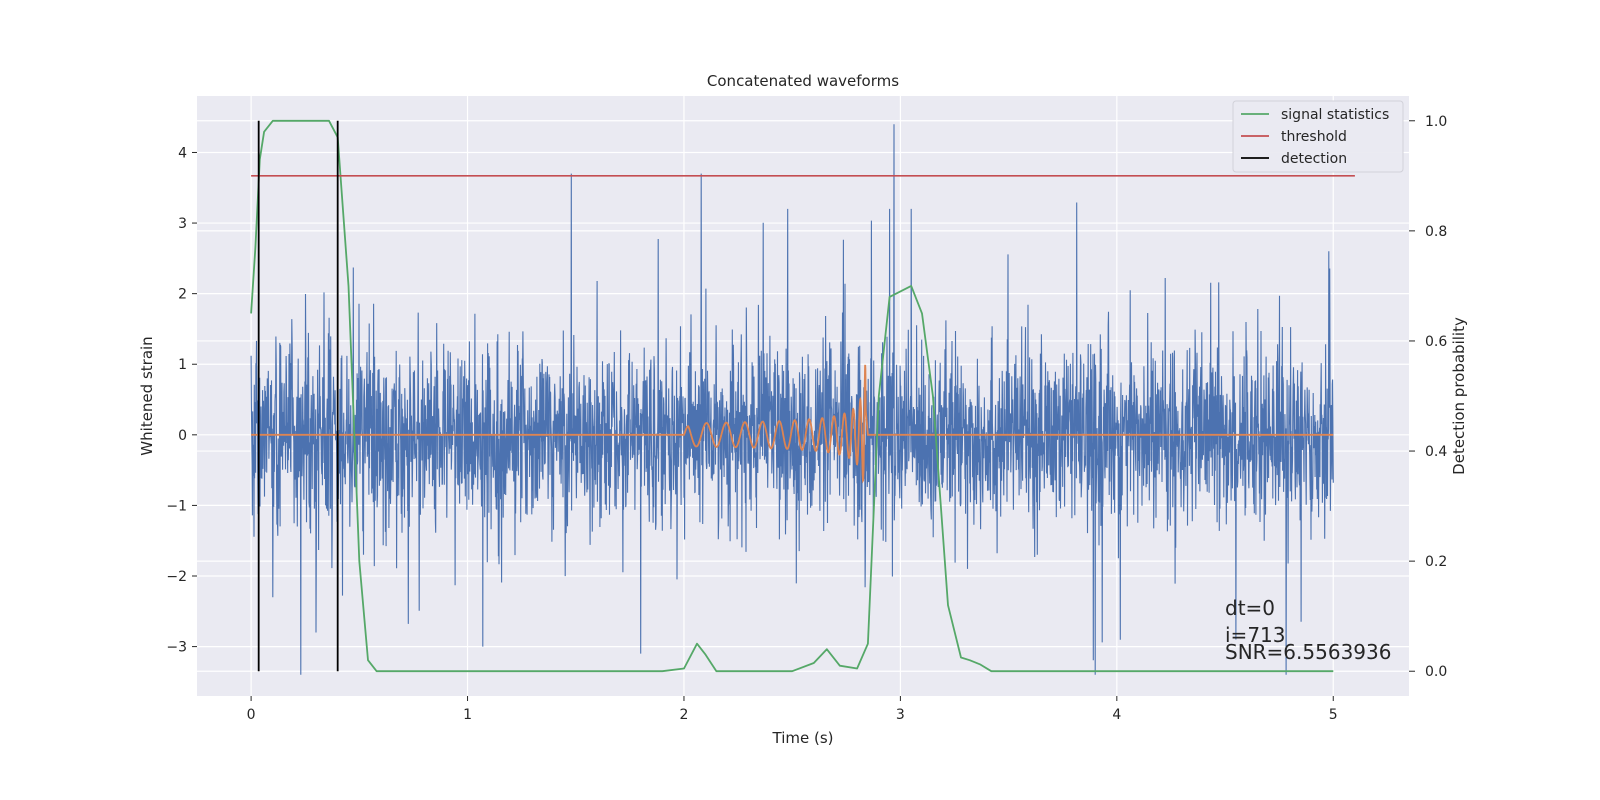 The width and height of the screenshot is (1600, 800). I want to click on legend-box, so click(1318, 136).